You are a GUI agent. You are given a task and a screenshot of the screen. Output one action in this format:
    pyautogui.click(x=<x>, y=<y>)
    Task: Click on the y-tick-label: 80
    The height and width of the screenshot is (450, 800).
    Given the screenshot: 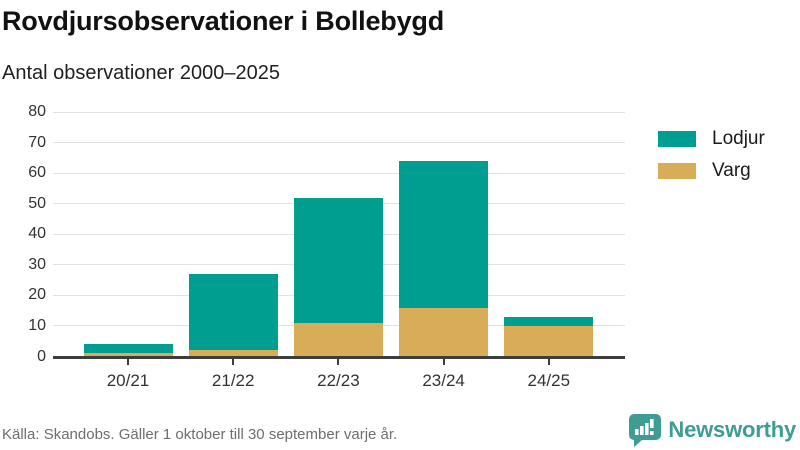 What is the action you would take?
    pyautogui.click(x=37, y=111)
    